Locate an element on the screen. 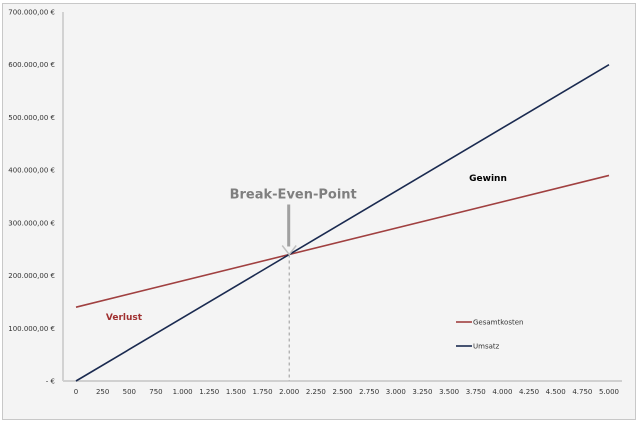 This screenshot has width=640, height=423. x-tick-label: 5.000 is located at coordinates (609, 392).